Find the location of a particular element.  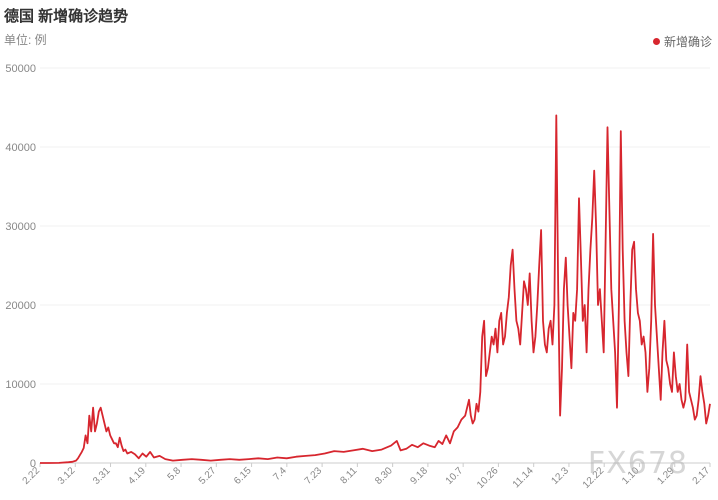

y-tick-label: 50000 is located at coordinates (20, 69).